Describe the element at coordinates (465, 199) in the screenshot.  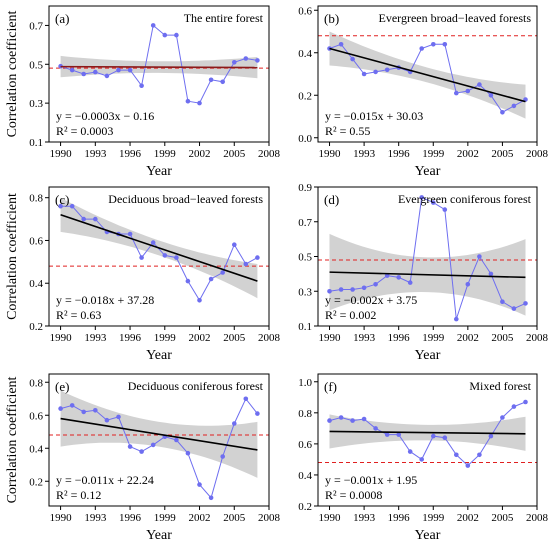
I see `panel-title: Evergreen coniferous forest` at that location.